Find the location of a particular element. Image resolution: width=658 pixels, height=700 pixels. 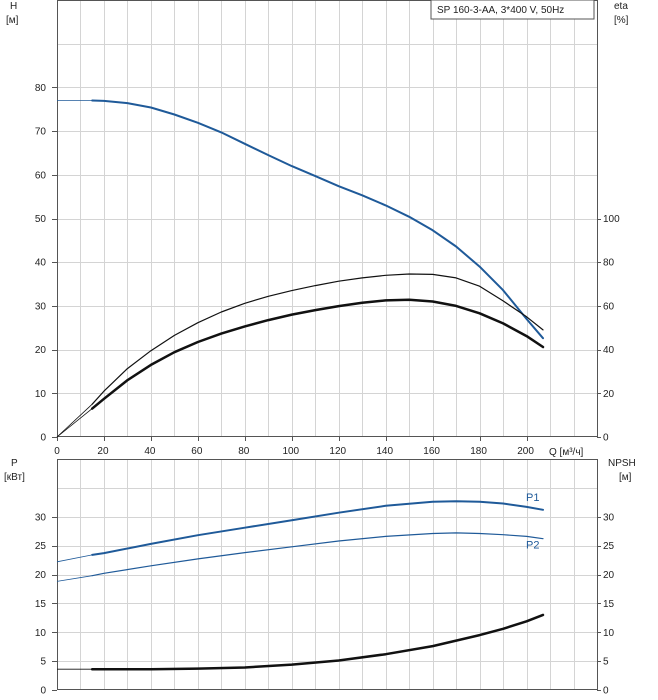

x-tick-label: 140 is located at coordinates (384, 451).